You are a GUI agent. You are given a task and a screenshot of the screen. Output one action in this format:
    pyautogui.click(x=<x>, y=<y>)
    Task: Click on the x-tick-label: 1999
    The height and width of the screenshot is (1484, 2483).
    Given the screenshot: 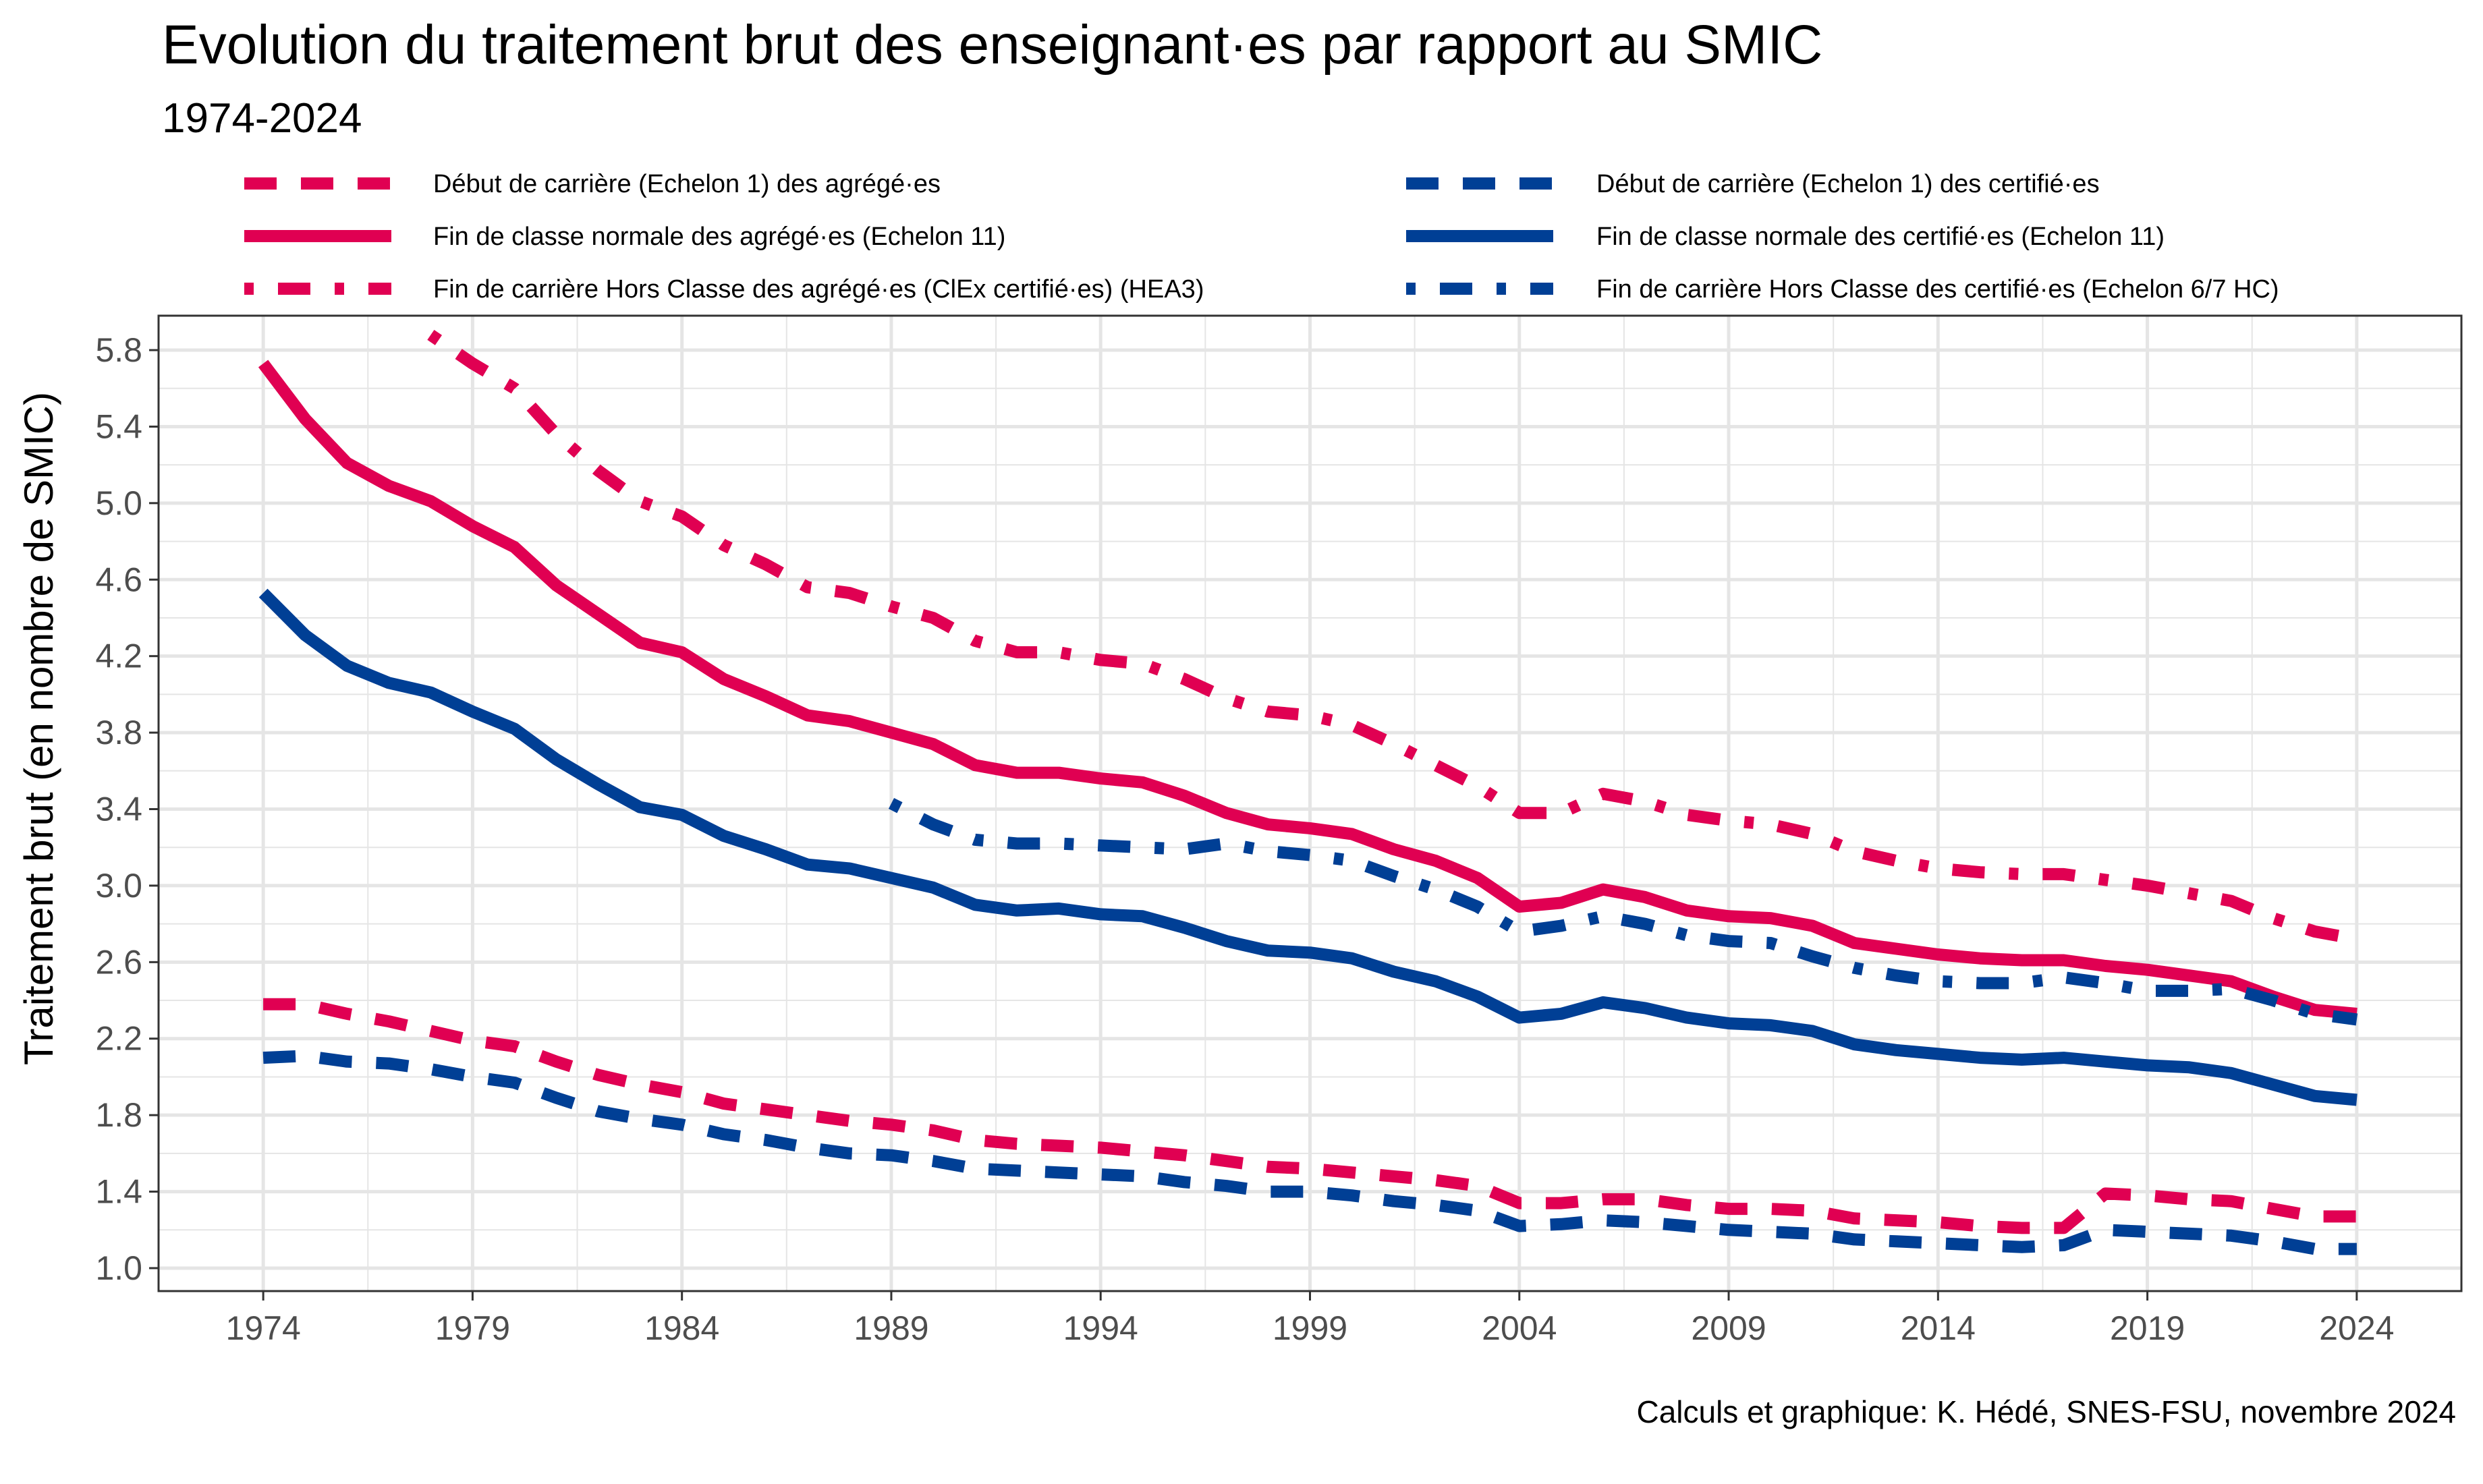 What is the action you would take?
    pyautogui.click(x=1310, y=1328)
    